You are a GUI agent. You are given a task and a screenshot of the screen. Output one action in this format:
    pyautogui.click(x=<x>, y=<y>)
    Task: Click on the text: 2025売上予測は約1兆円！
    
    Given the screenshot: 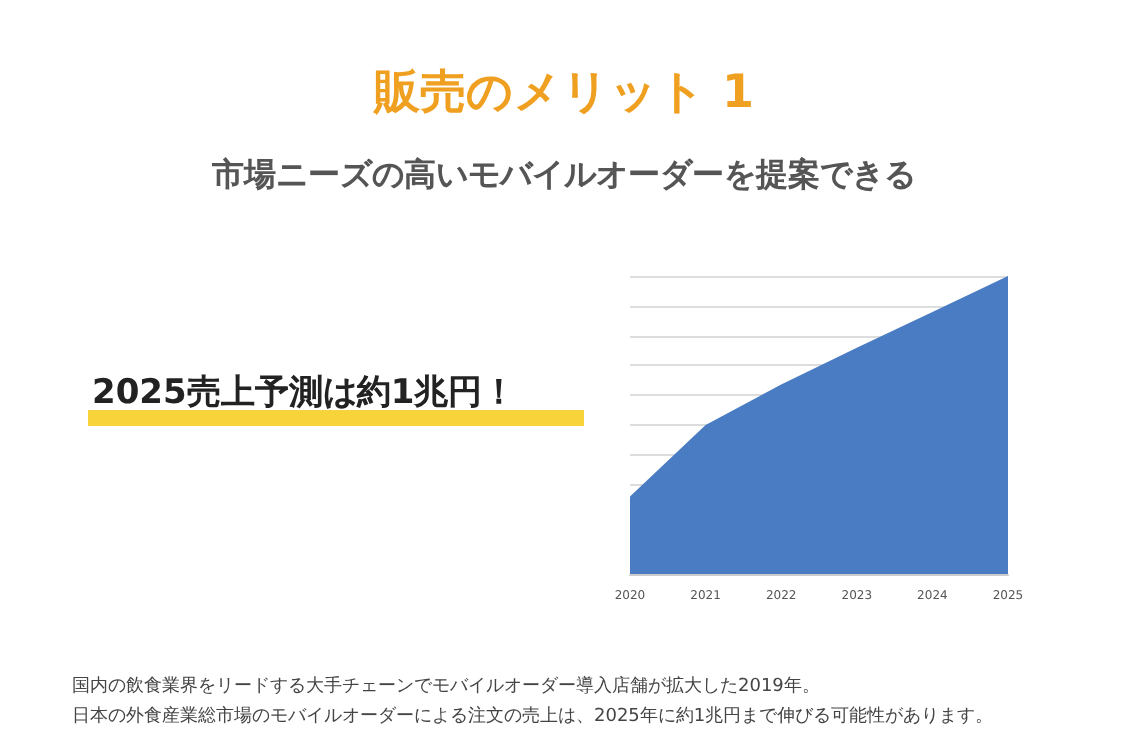 What is the action you would take?
    pyautogui.click(x=304, y=393)
    